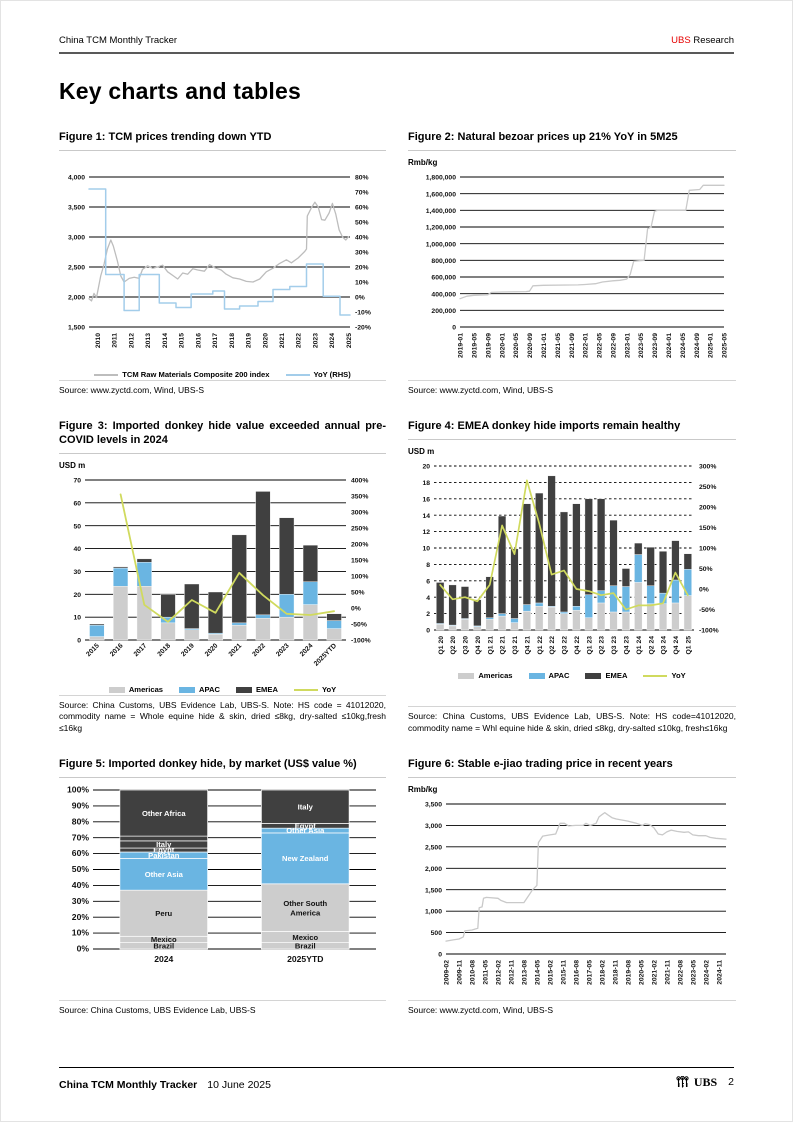 The height and width of the screenshot is (1122, 793). I want to click on svg-text: 50%, so click(362, 222).